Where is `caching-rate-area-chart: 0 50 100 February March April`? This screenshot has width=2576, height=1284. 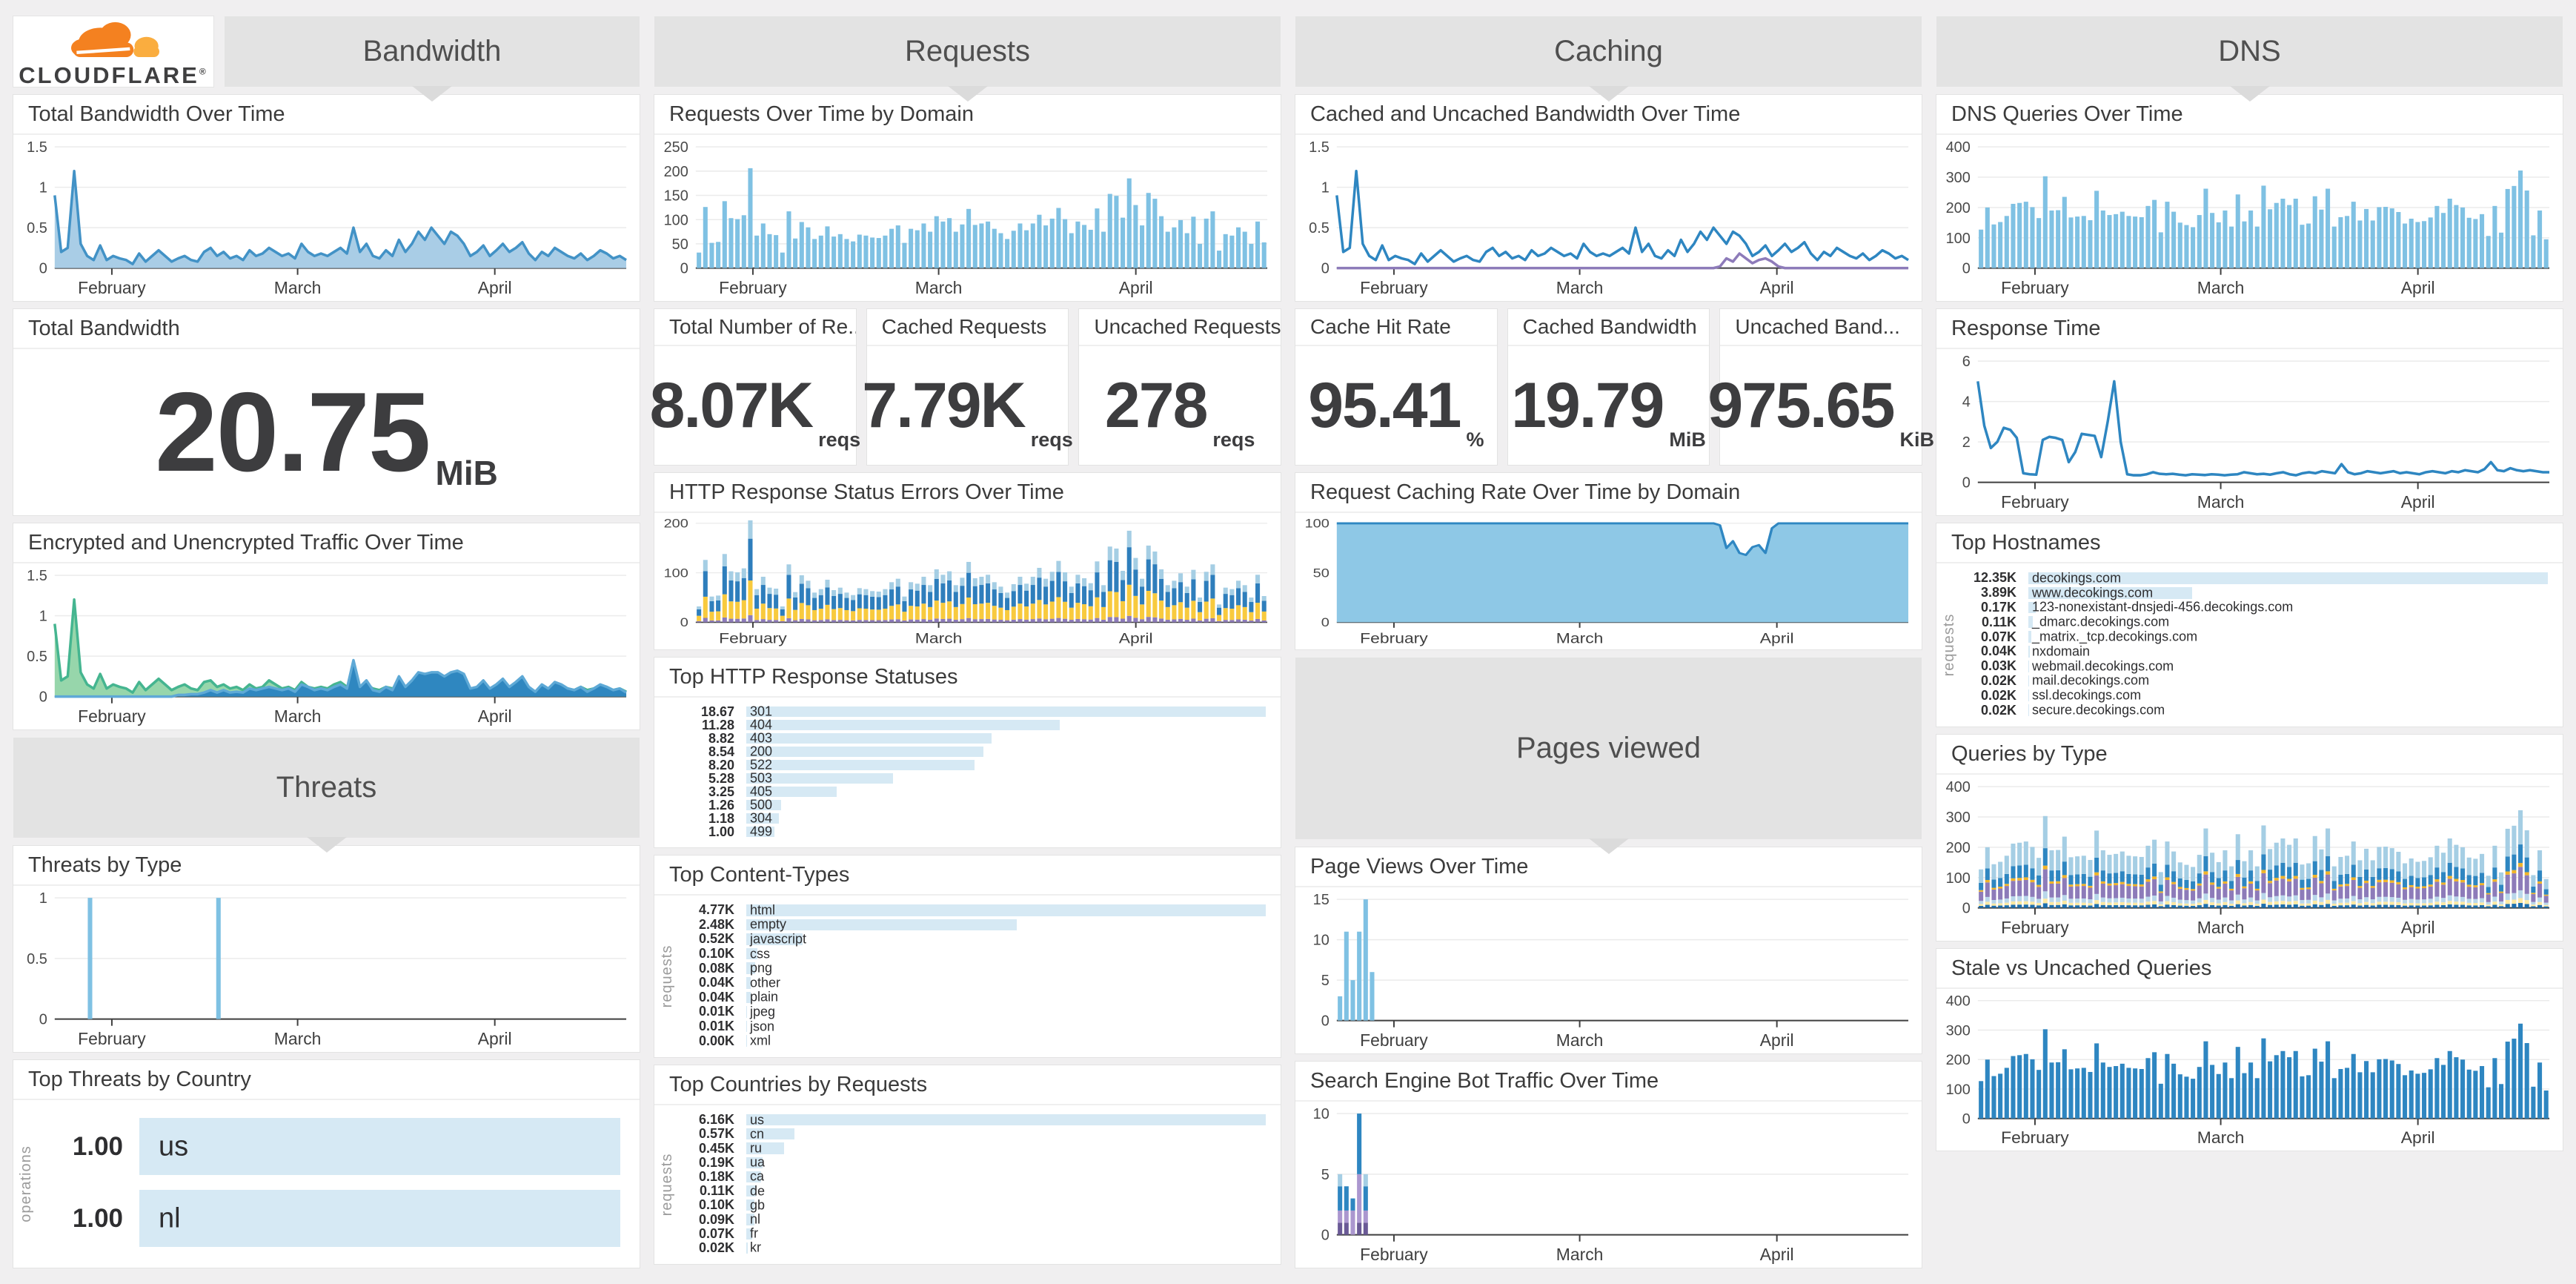 caching-rate-area-chart: 0 50 100 February March April is located at coordinates (1609, 582).